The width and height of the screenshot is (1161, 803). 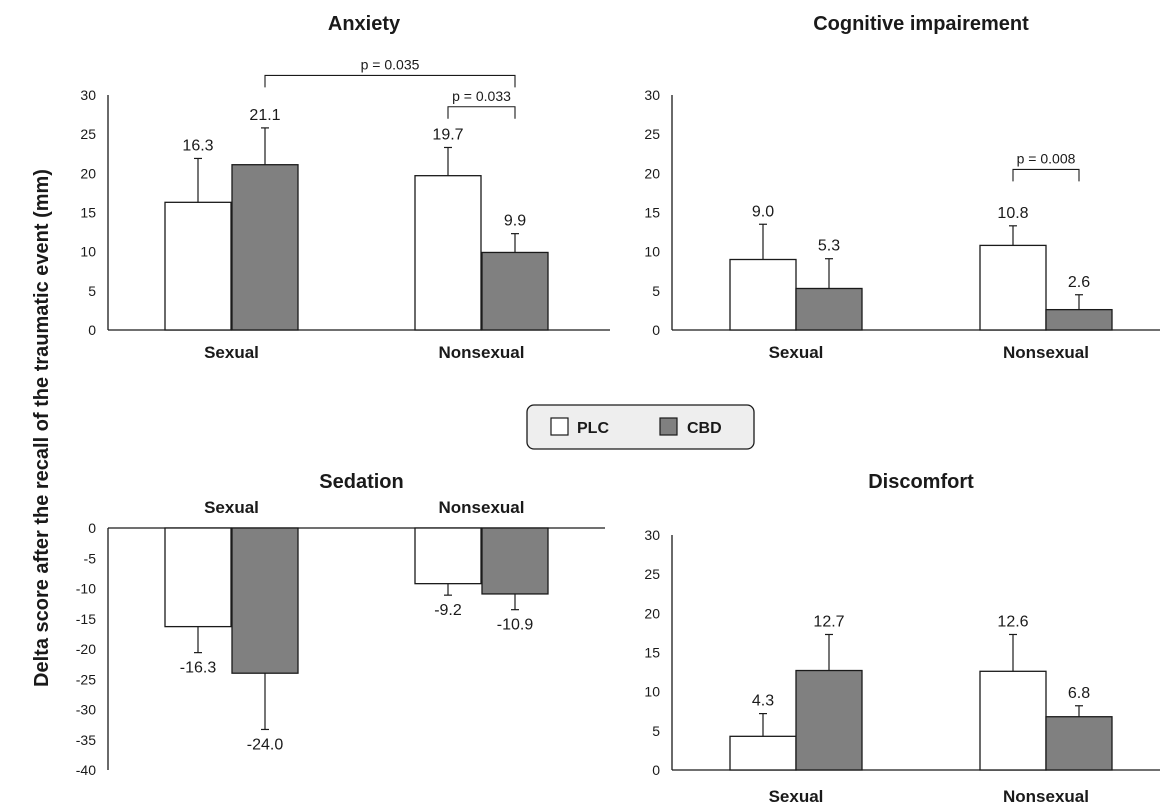 I want to click on legend-box, so click(x=640, y=427).